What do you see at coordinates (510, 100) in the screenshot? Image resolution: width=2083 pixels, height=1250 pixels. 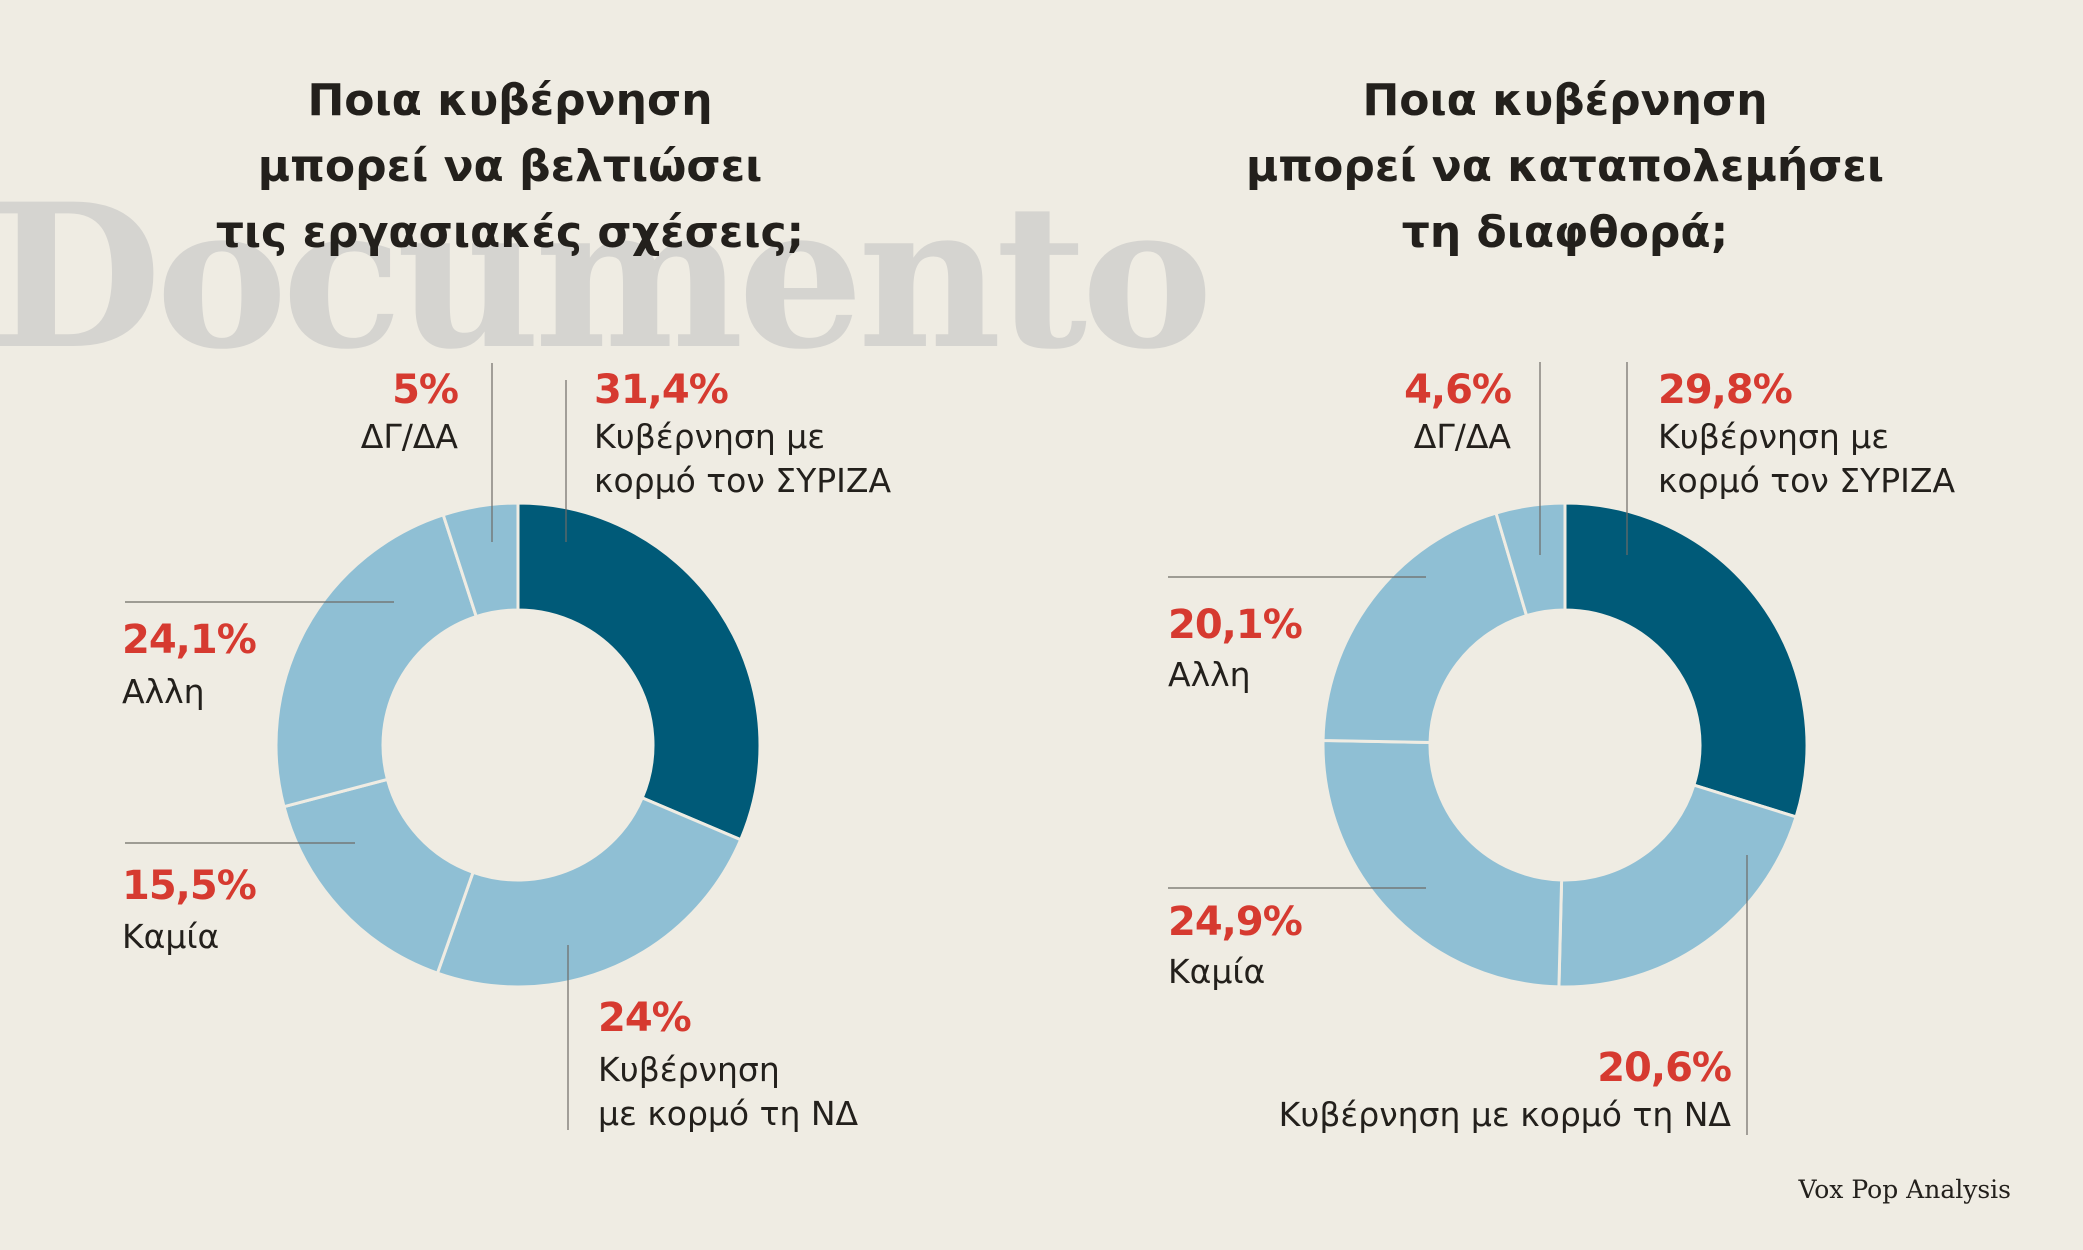 I see `chart-1-title-line: Ποια κυβέρνηση` at bounding box center [510, 100].